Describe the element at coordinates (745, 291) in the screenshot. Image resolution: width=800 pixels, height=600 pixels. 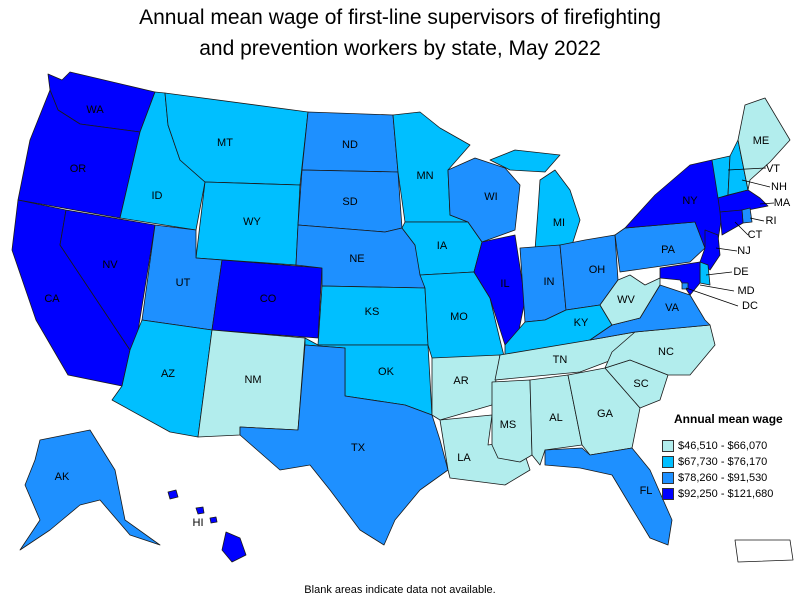
I see `state-label-MD: MD` at that location.